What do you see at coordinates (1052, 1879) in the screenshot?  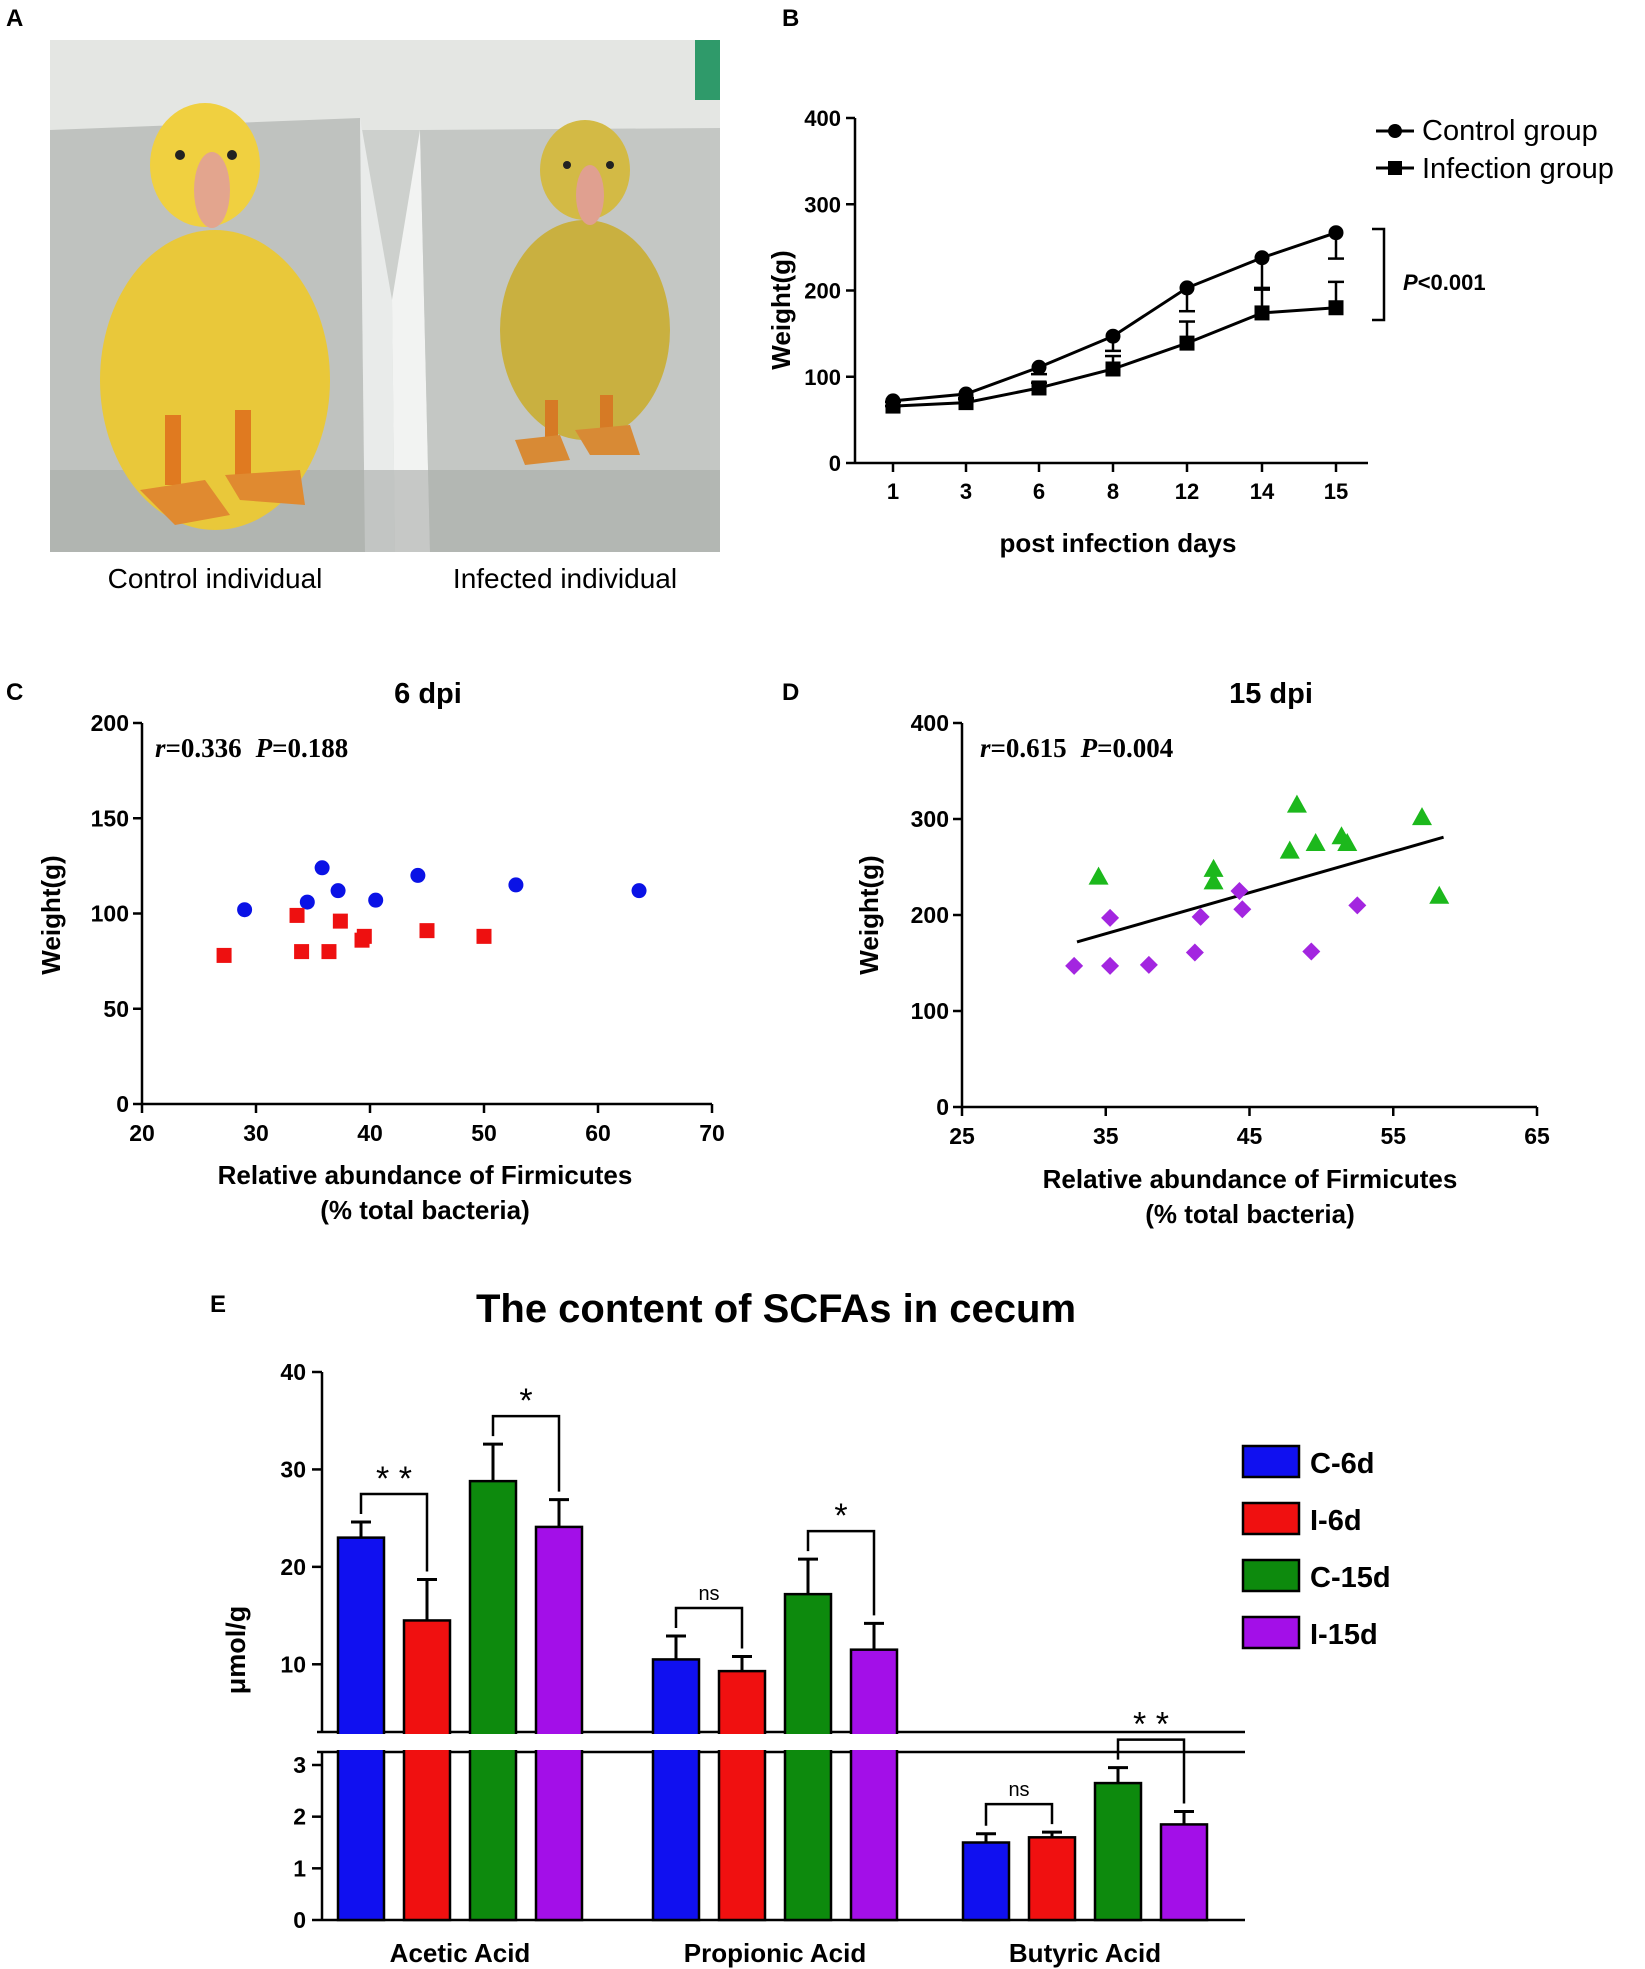 I see `e-bar-I-6d` at bounding box center [1052, 1879].